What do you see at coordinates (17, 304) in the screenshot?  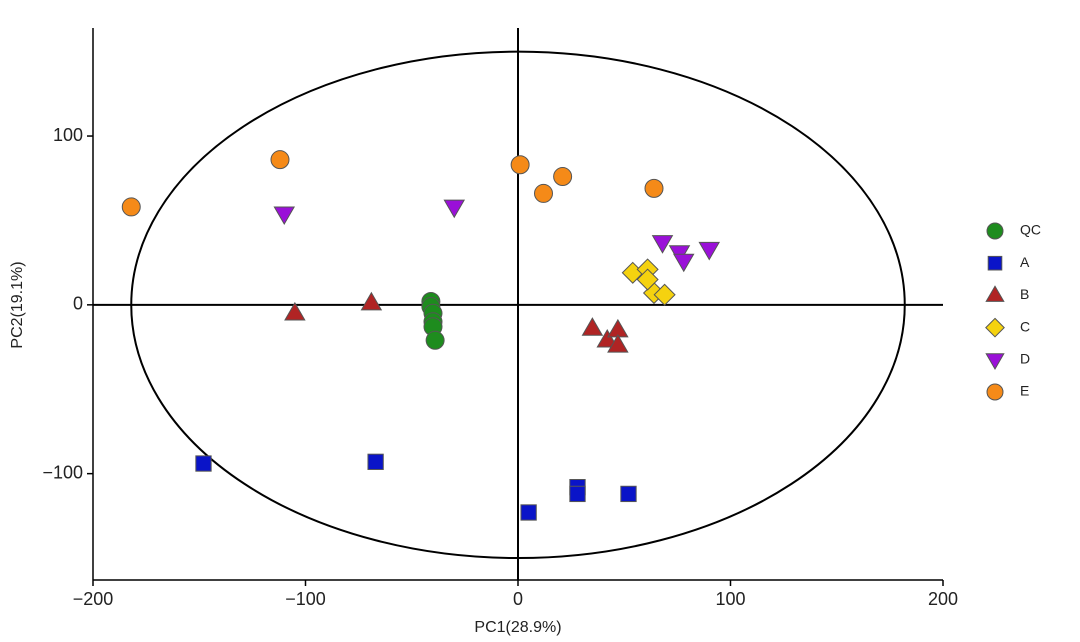 I see `y-axis-title: PC2(19.1%)` at bounding box center [17, 304].